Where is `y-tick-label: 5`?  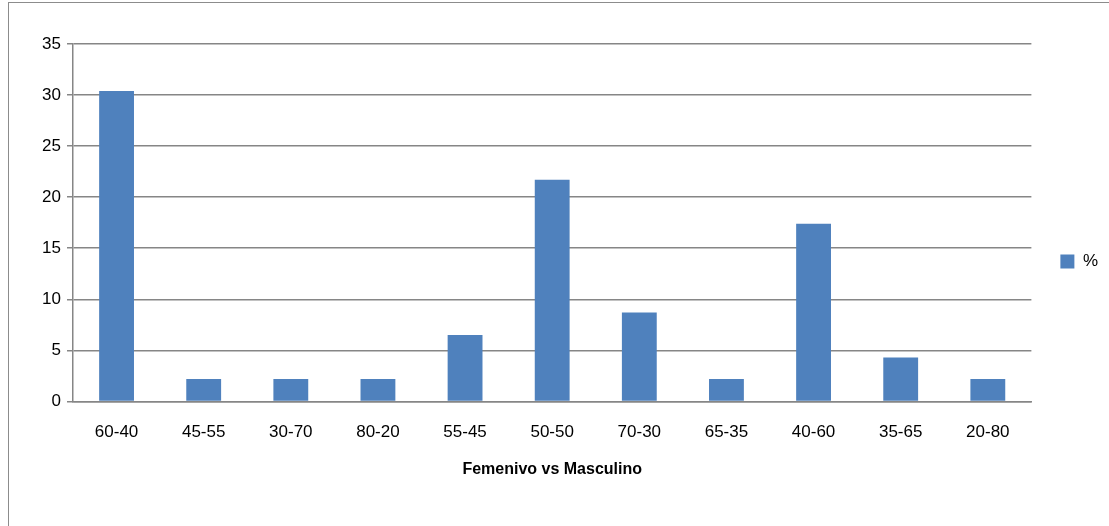
y-tick-label: 5 is located at coordinates (56, 350).